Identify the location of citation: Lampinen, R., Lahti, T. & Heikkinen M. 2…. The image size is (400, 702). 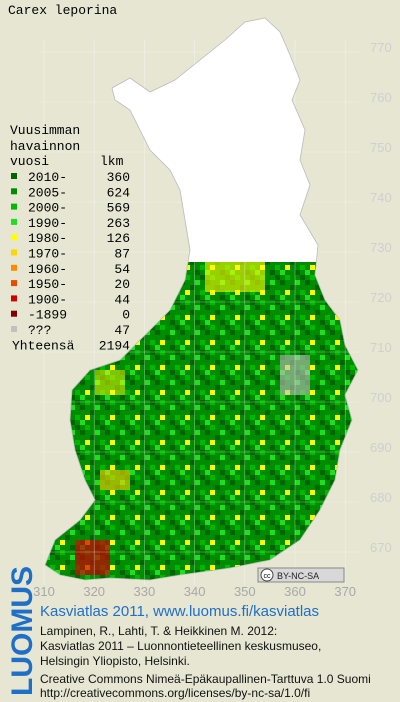
(158, 631).